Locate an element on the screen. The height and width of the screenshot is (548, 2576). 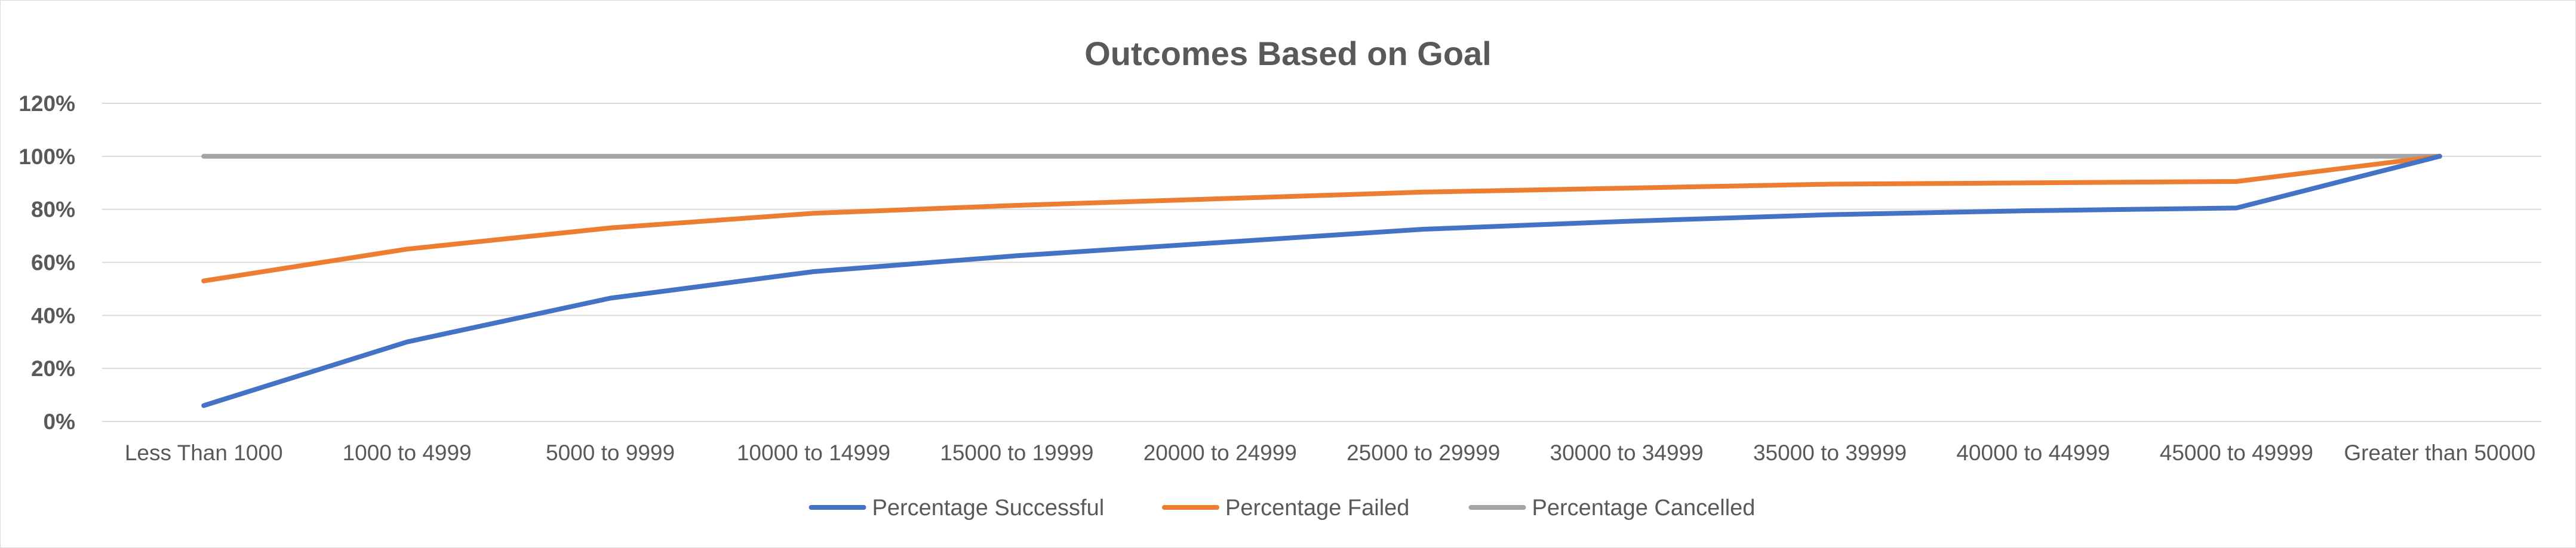
legend-item: Percentage Failed is located at coordinates (1285, 508).